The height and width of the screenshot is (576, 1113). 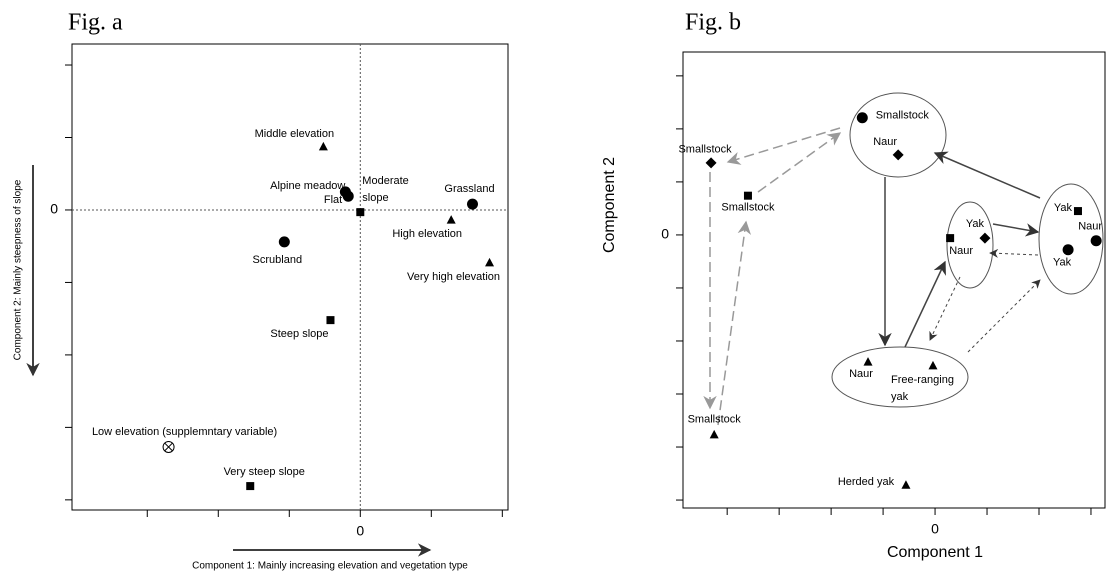 What do you see at coordinates (866, 482) in the screenshot?
I see `point-label: Herded yak` at bounding box center [866, 482].